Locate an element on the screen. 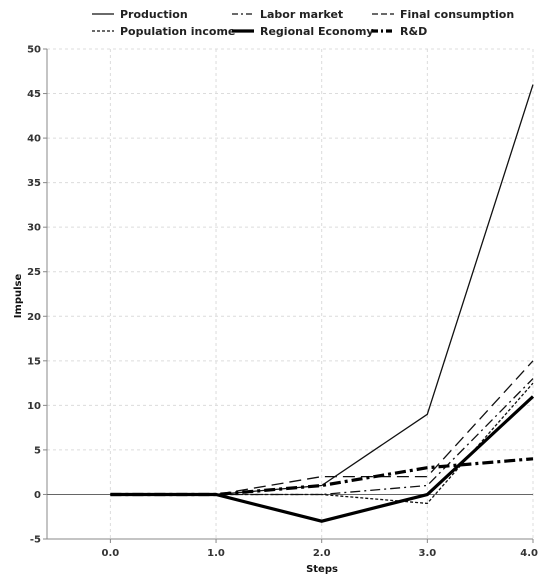  y-tick-label: 50 is located at coordinates (34, 50).